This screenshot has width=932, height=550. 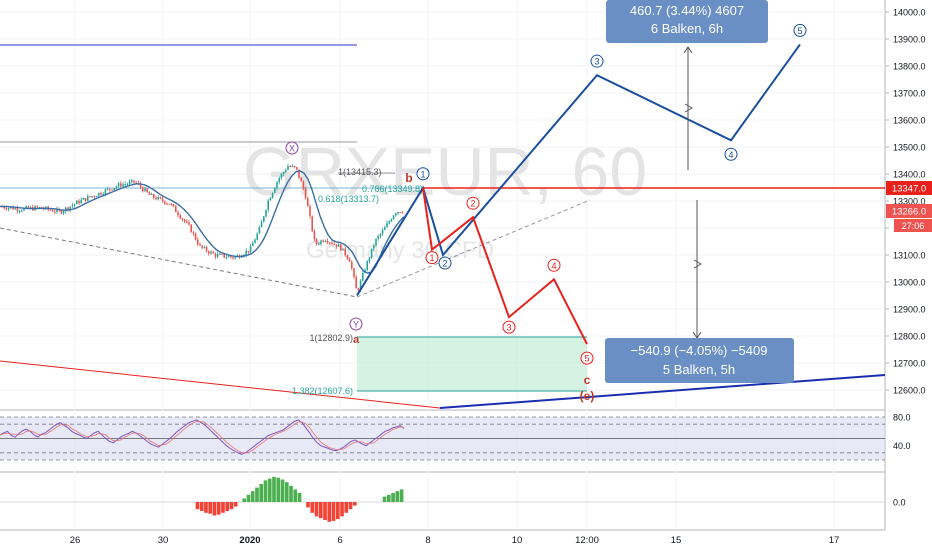 I want to click on candlestick-series, so click(x=202, y=228).